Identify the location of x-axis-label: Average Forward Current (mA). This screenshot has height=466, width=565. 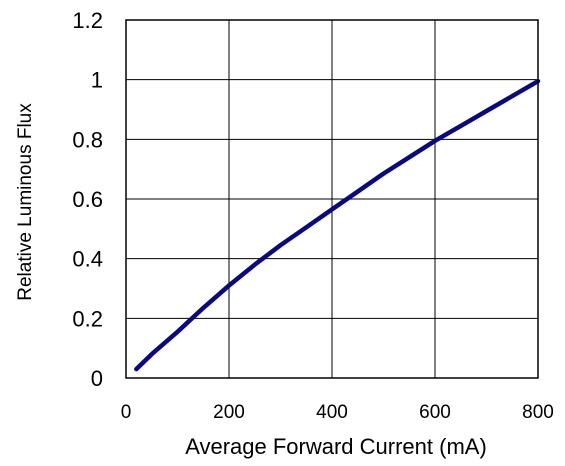
(336, 446).